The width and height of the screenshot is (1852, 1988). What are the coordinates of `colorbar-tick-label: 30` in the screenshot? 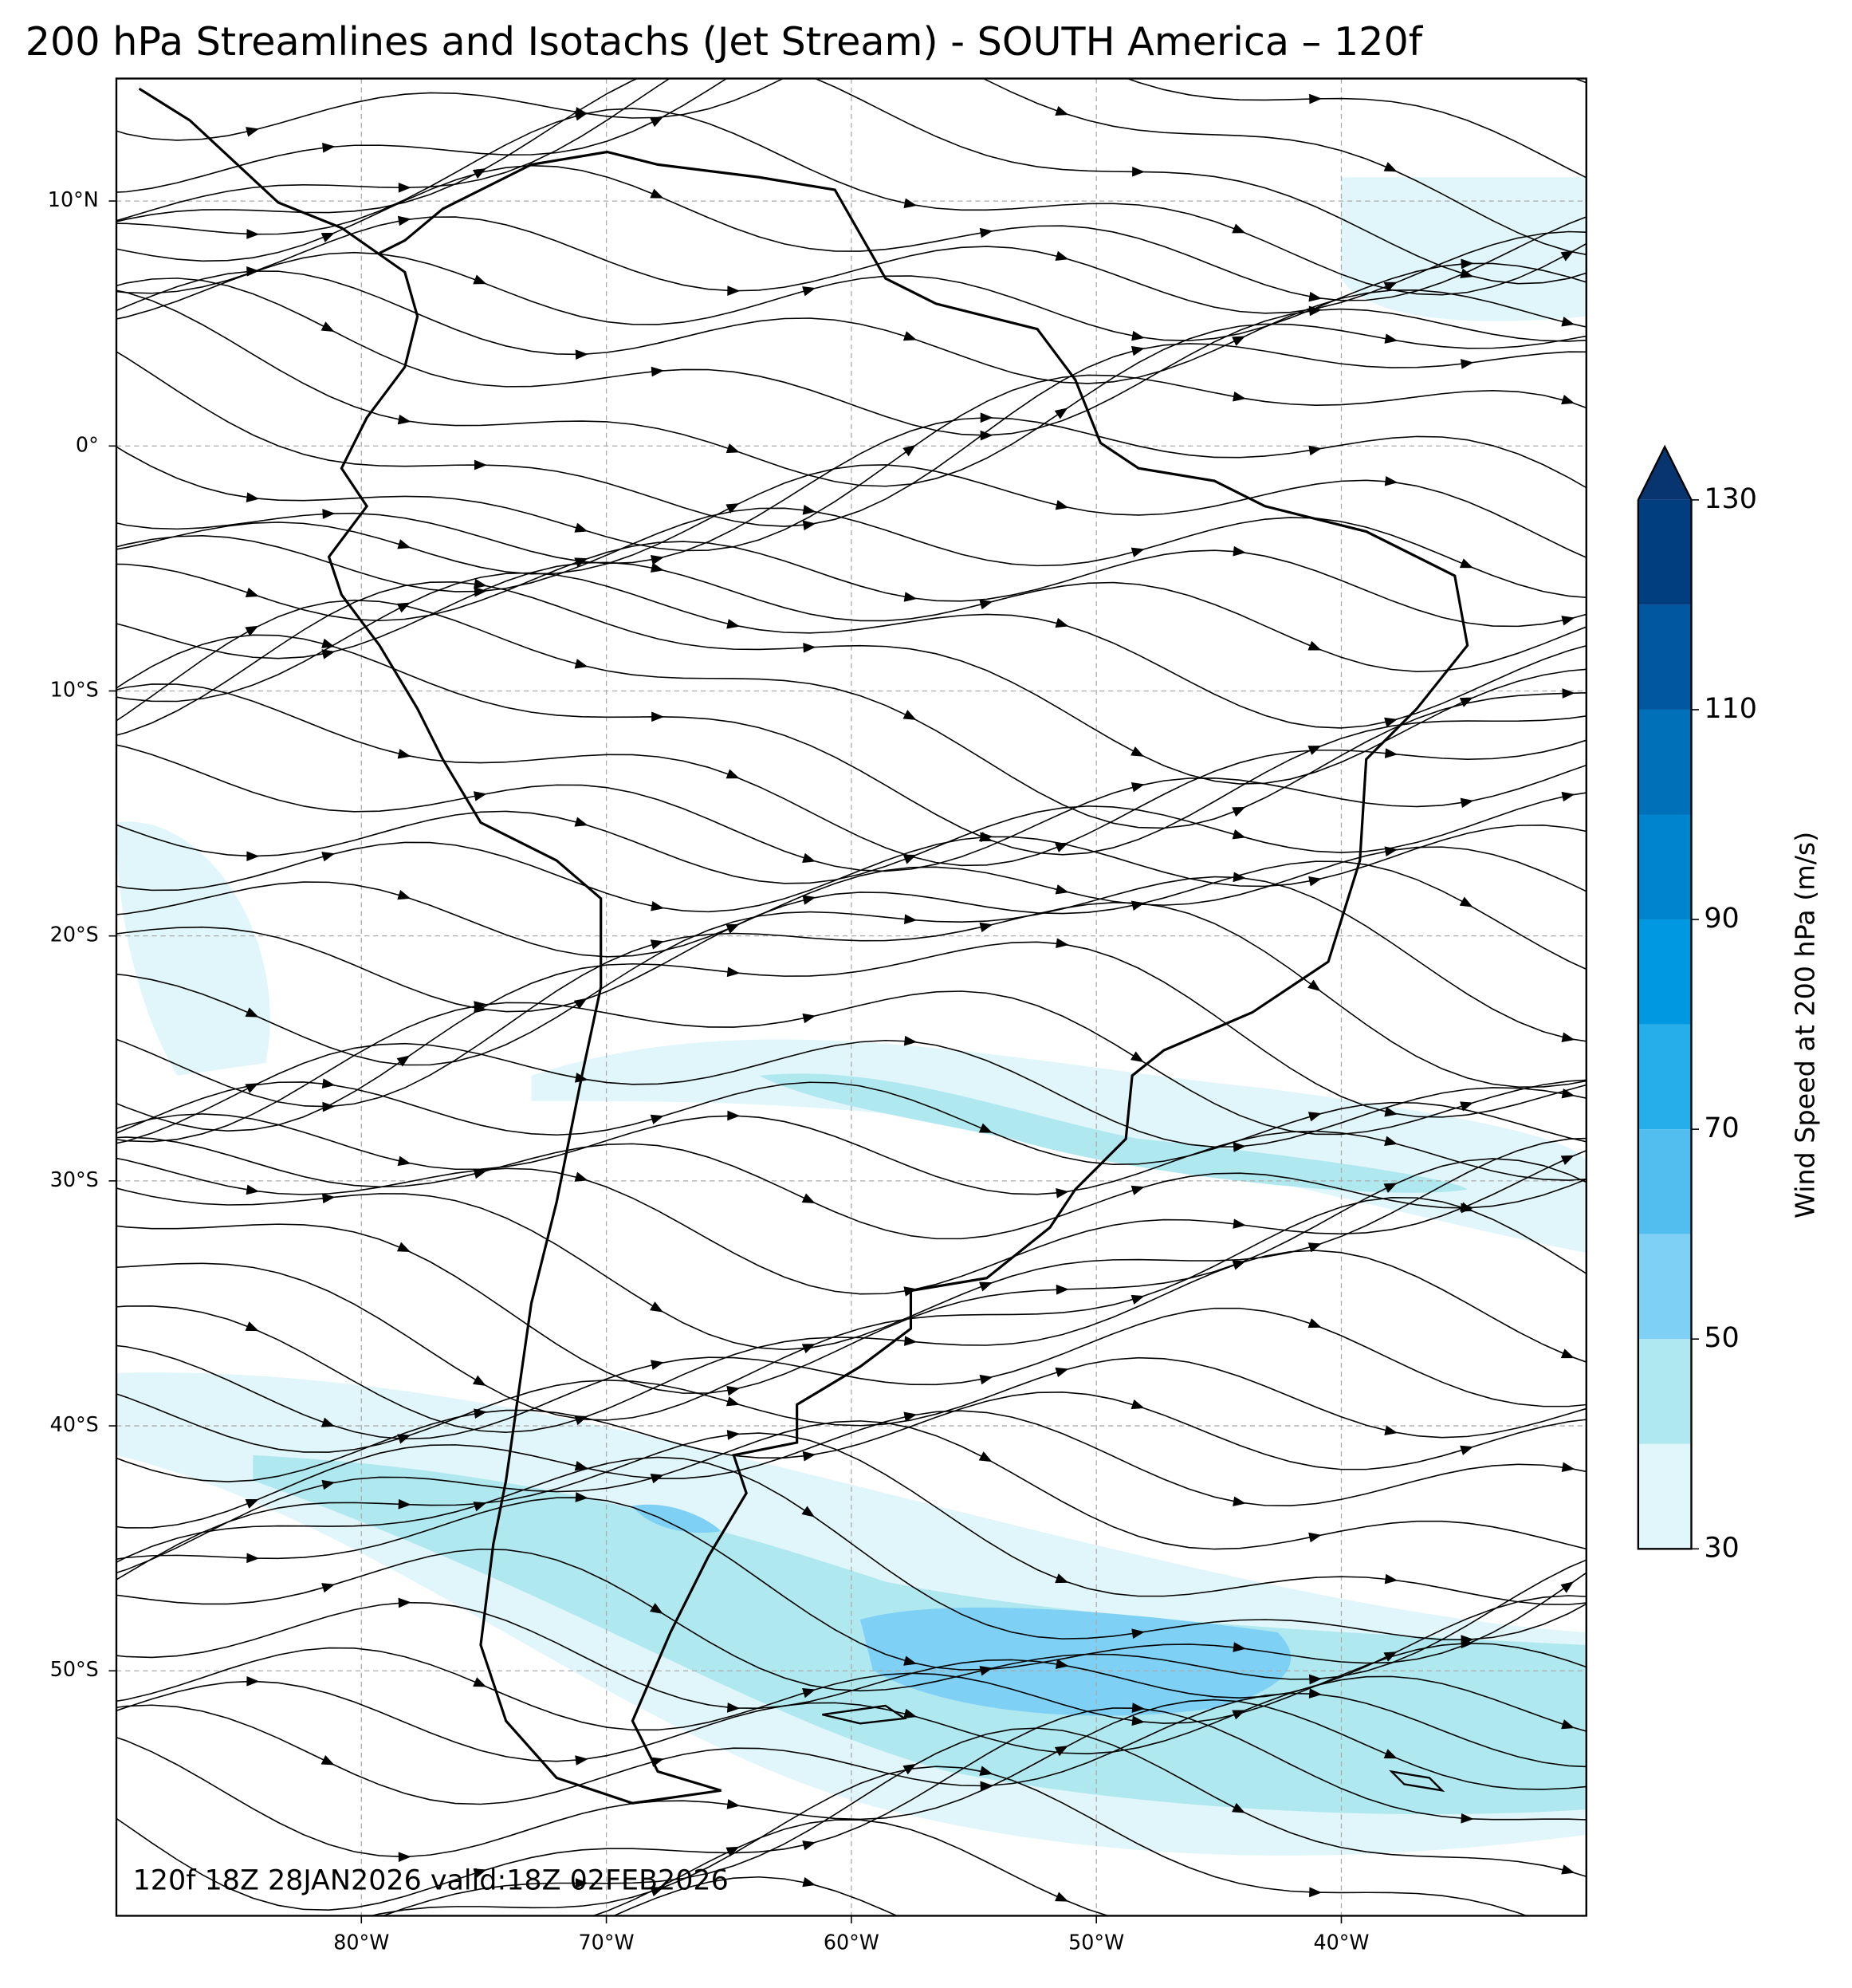 It's located at (1722, 1548).